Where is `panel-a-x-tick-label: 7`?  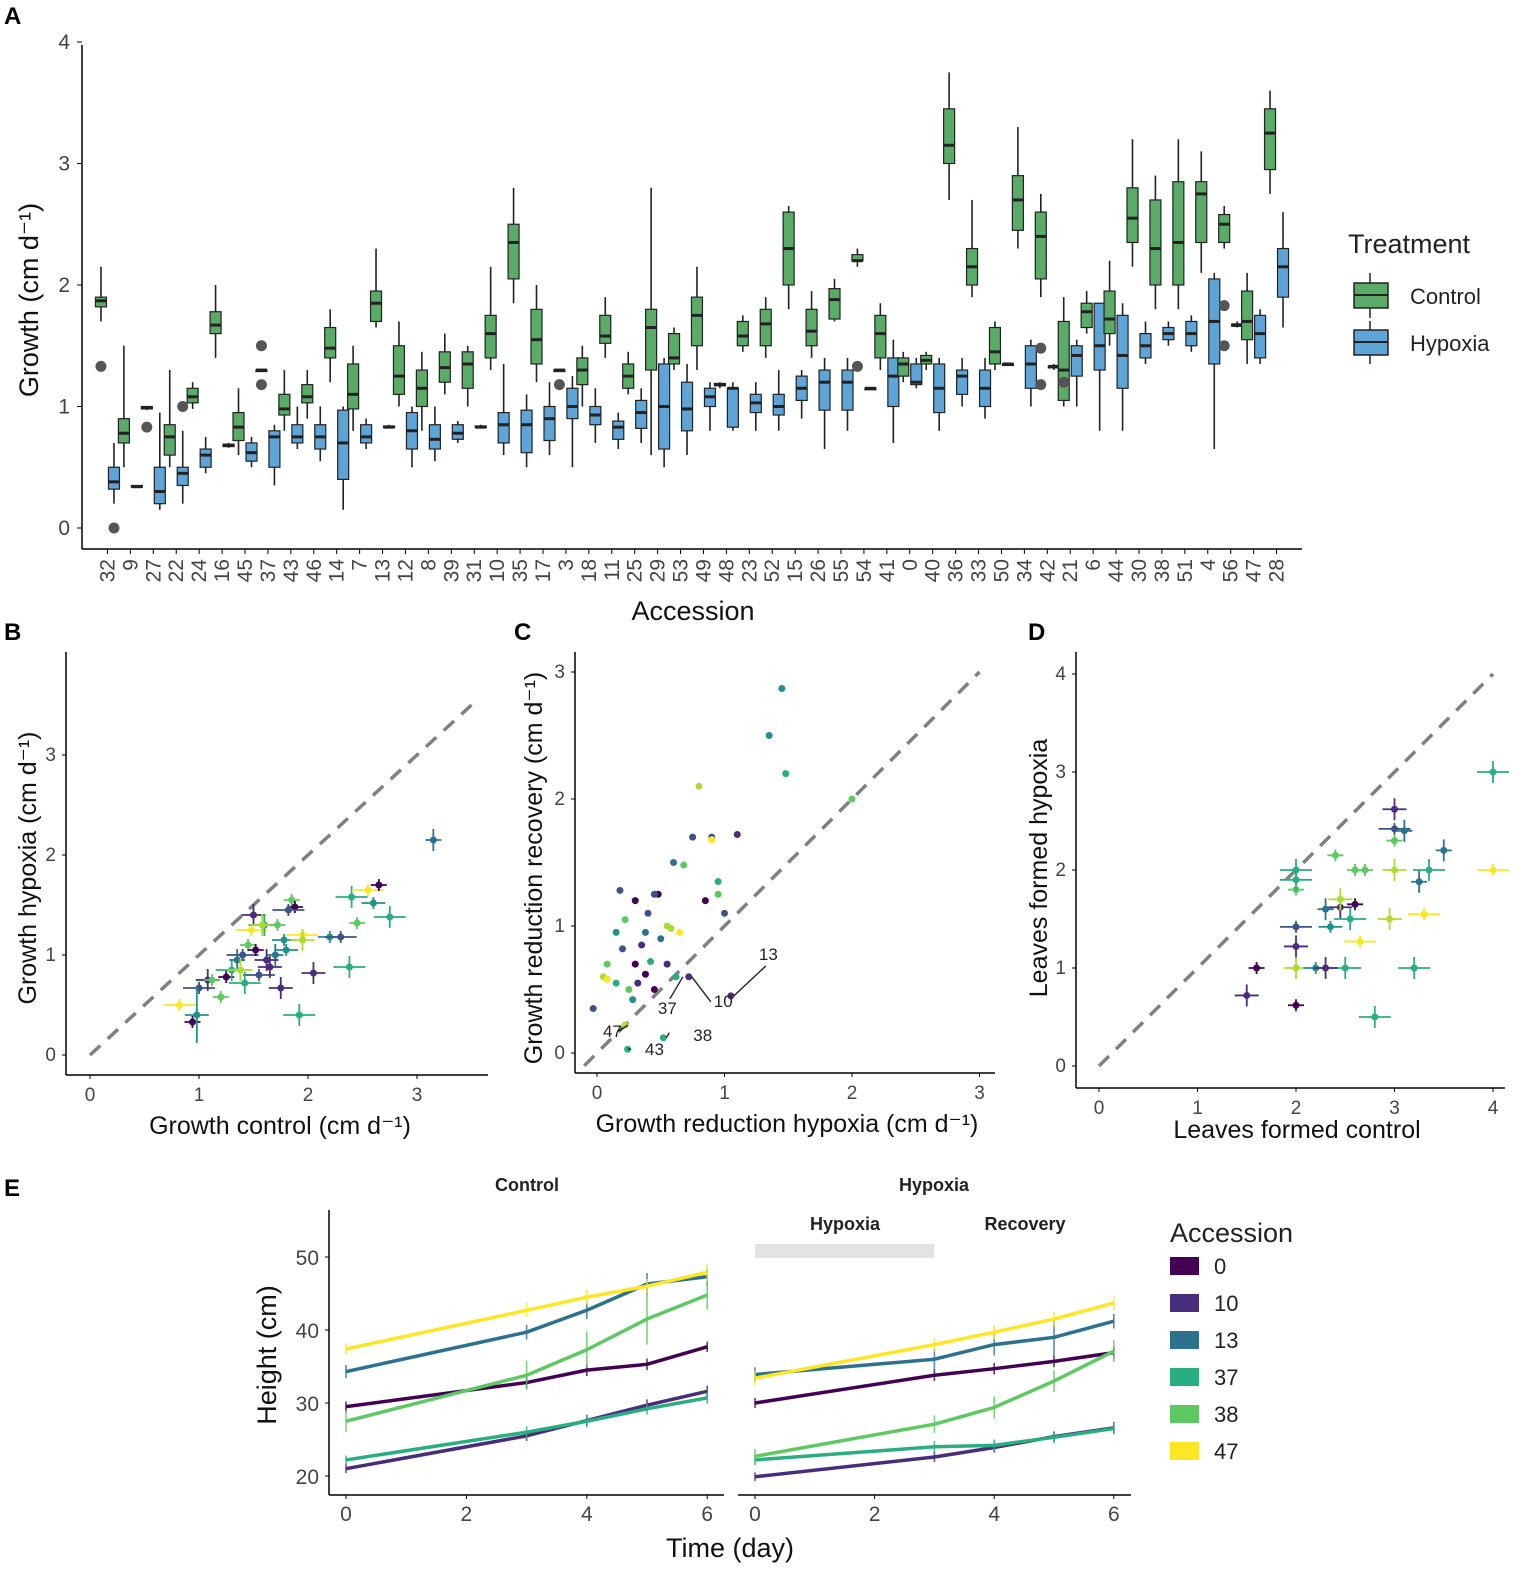
panel-a-x-tick-label: 7 is located at coordinates (360, 565).